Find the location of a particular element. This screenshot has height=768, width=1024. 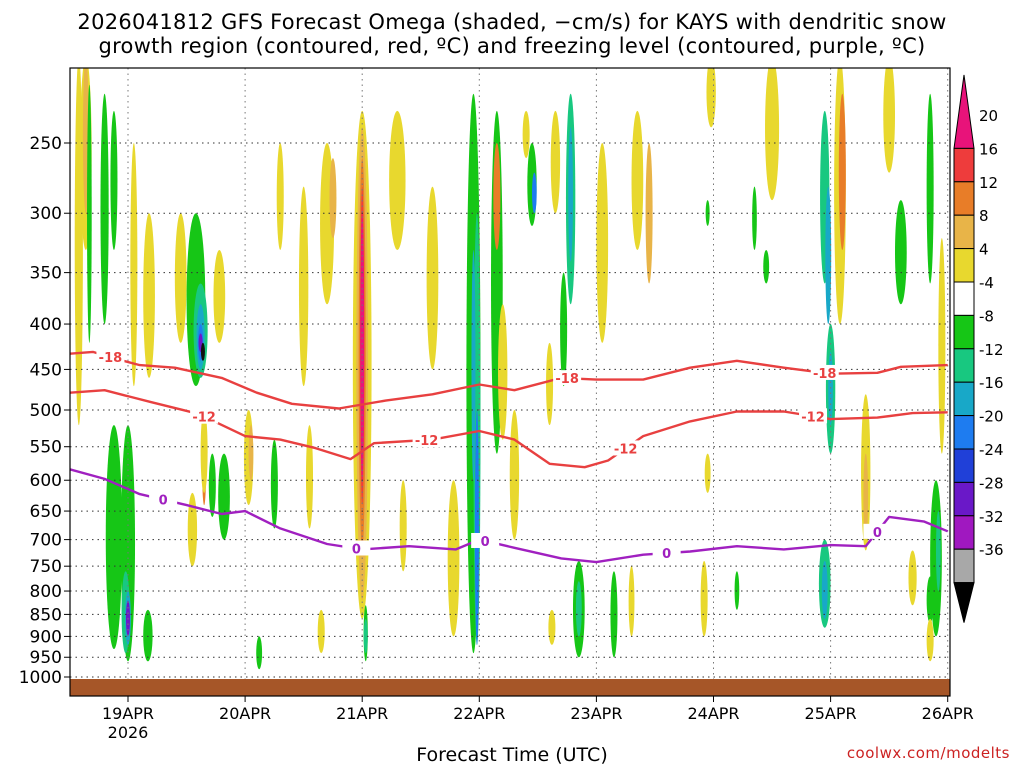

time-tick-sublabel: 2026 is located at coordinates (128, 732).